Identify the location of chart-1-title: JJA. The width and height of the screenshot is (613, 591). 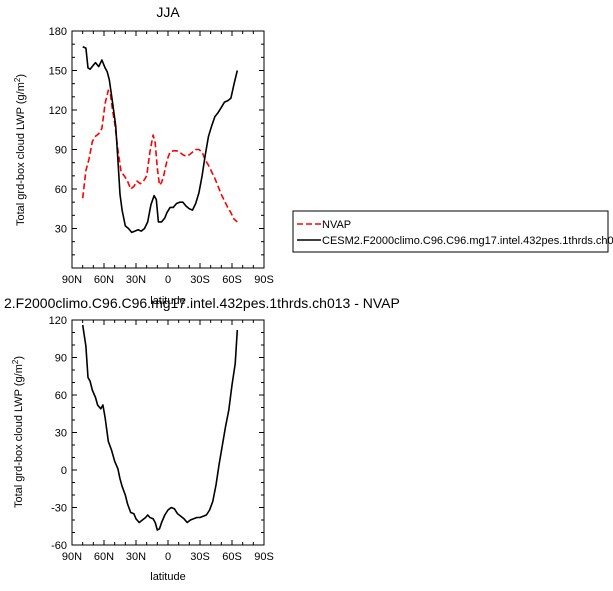
(168, 12).